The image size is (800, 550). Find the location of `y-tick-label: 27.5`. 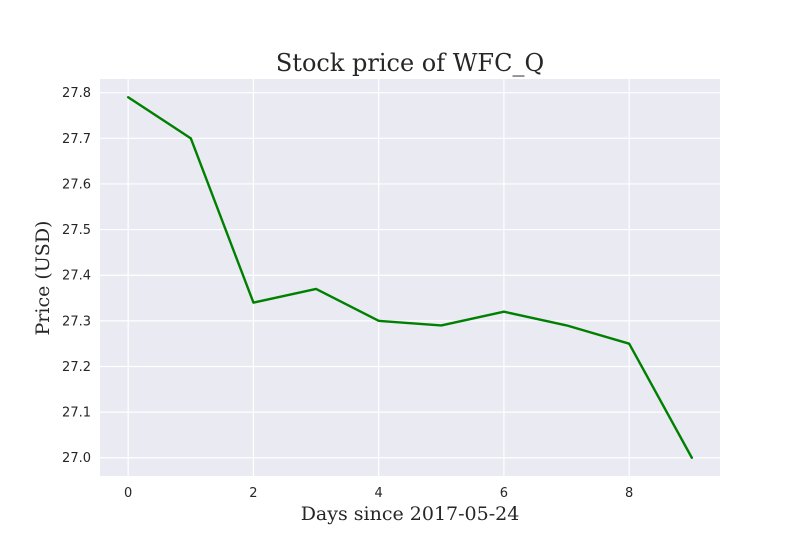

y-tick-label: 27.5 is located at coordinates (76, 230).